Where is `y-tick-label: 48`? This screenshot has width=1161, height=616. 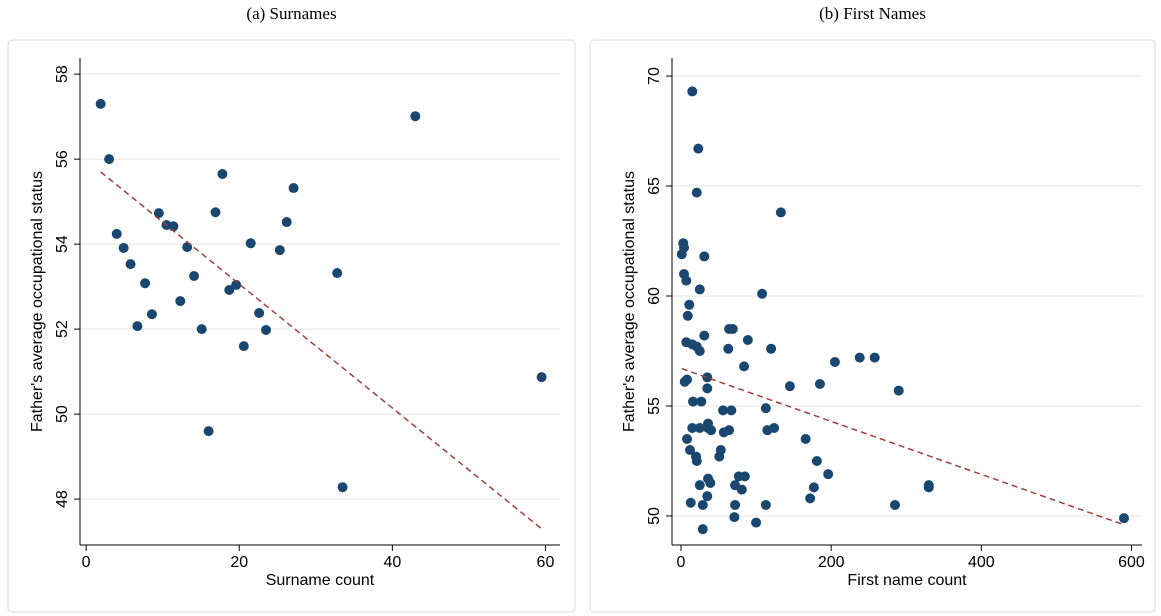
y-tick-label: 48 is located at coordinates (62, 499).